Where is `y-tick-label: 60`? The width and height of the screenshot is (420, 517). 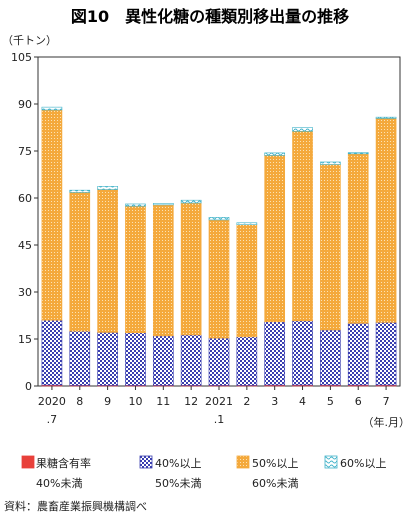 y-tick-label: 60 is located at coordinates (25, 198).